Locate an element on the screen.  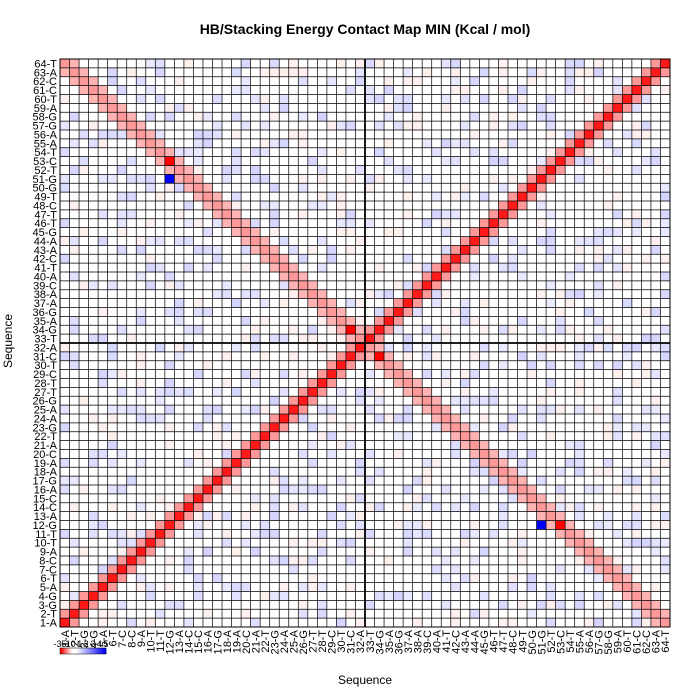
x-tick-label: 31-C is located at coordinates (352, 642).